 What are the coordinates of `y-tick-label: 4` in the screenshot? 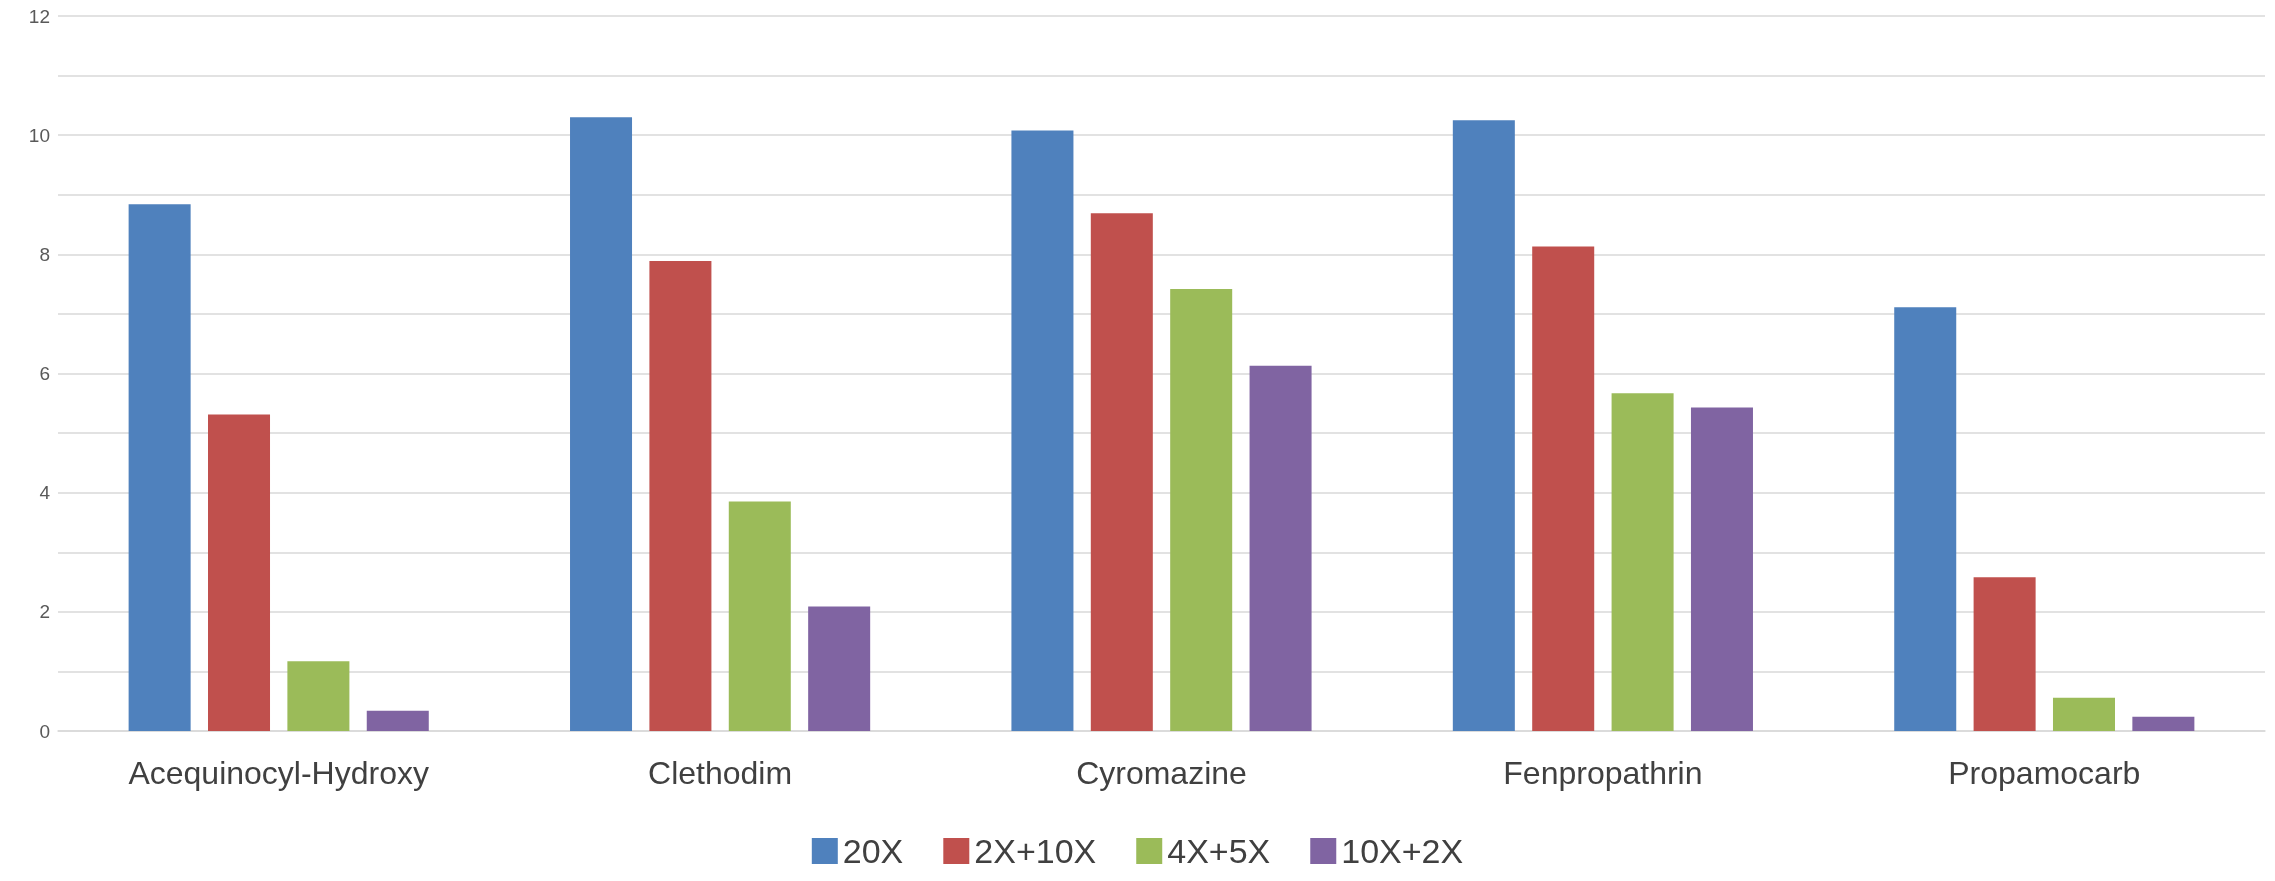 It's located at (45, 493).